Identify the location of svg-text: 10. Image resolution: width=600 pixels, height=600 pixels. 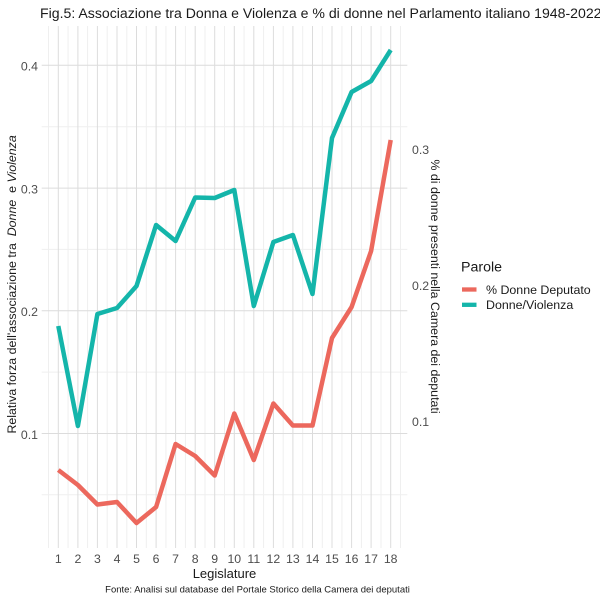
(234, 559).